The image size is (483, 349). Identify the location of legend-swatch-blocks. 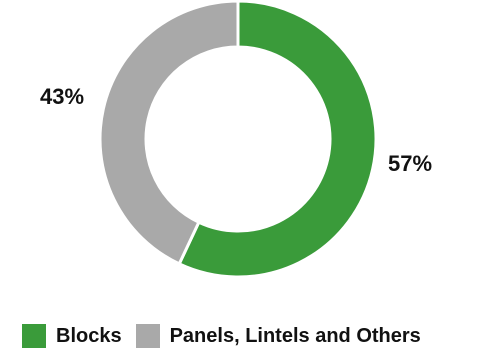
(34, 336).